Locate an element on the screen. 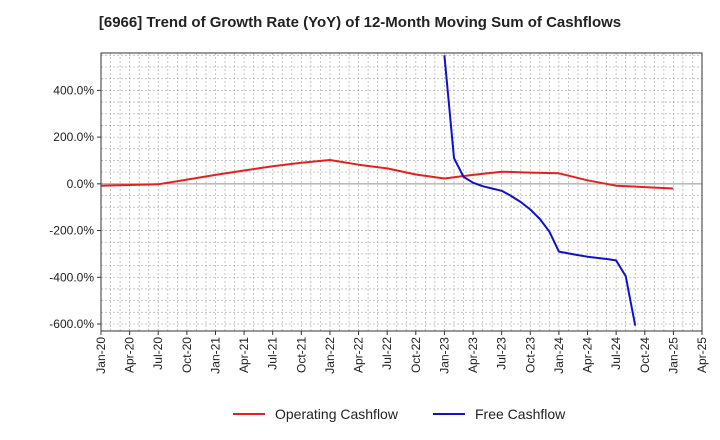 Image resolution: width=720 pixels, height=440 pixels. x-tick-label: Jan-24 is located at coordinates (559, 355).